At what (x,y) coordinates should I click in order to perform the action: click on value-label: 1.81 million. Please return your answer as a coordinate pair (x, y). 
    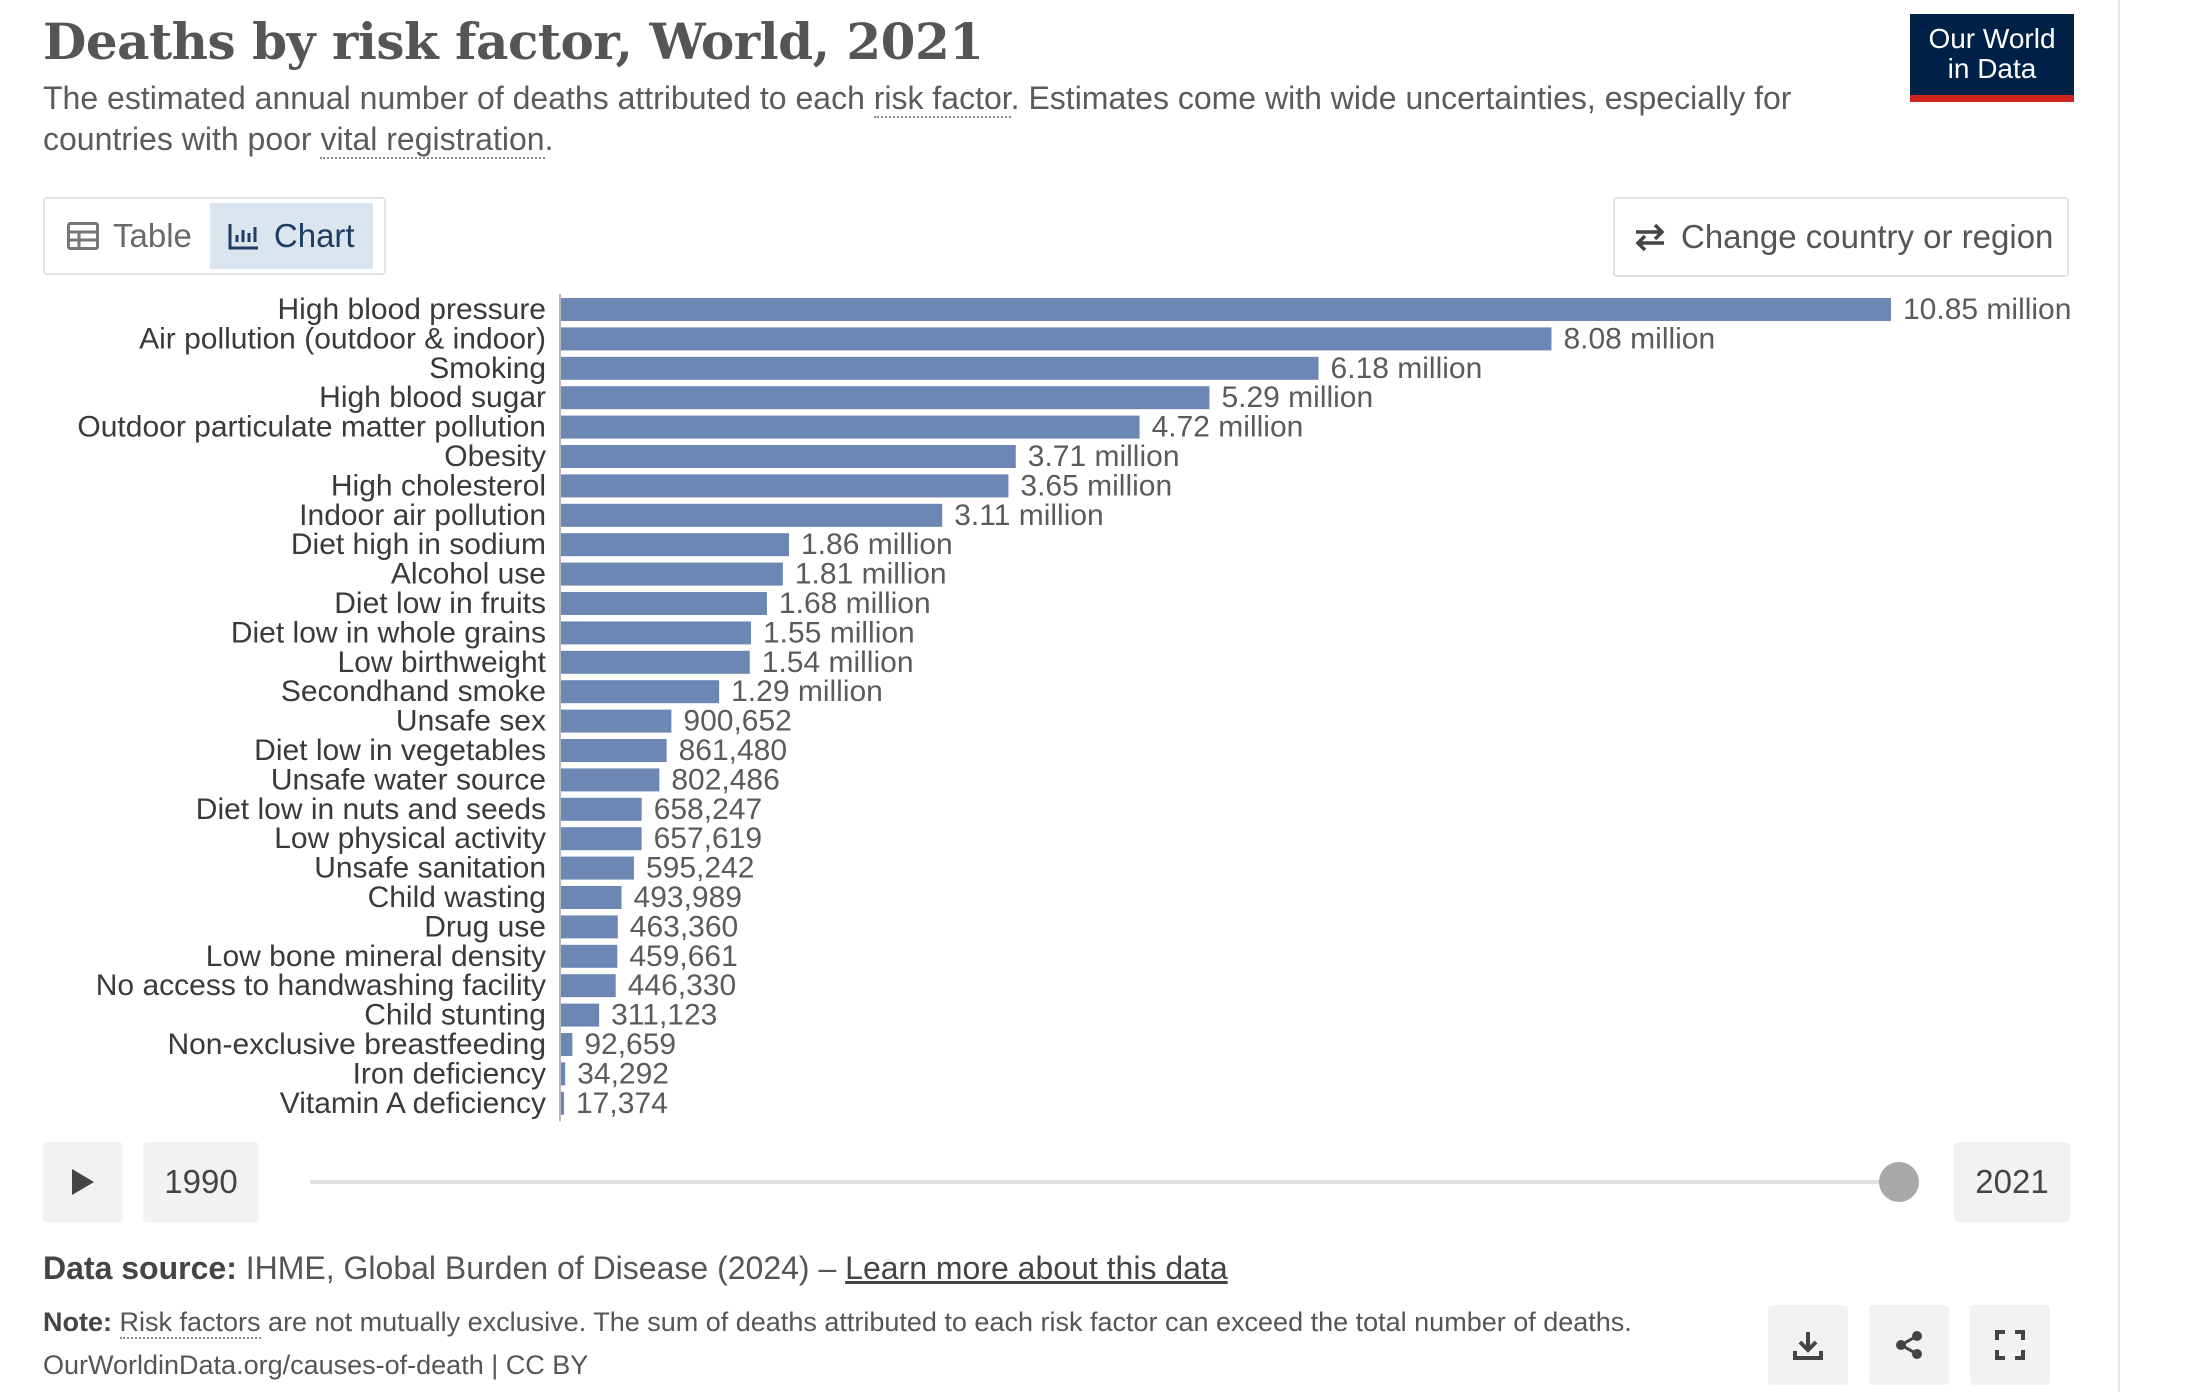
    Looking at the image, I should click on (871, 574).